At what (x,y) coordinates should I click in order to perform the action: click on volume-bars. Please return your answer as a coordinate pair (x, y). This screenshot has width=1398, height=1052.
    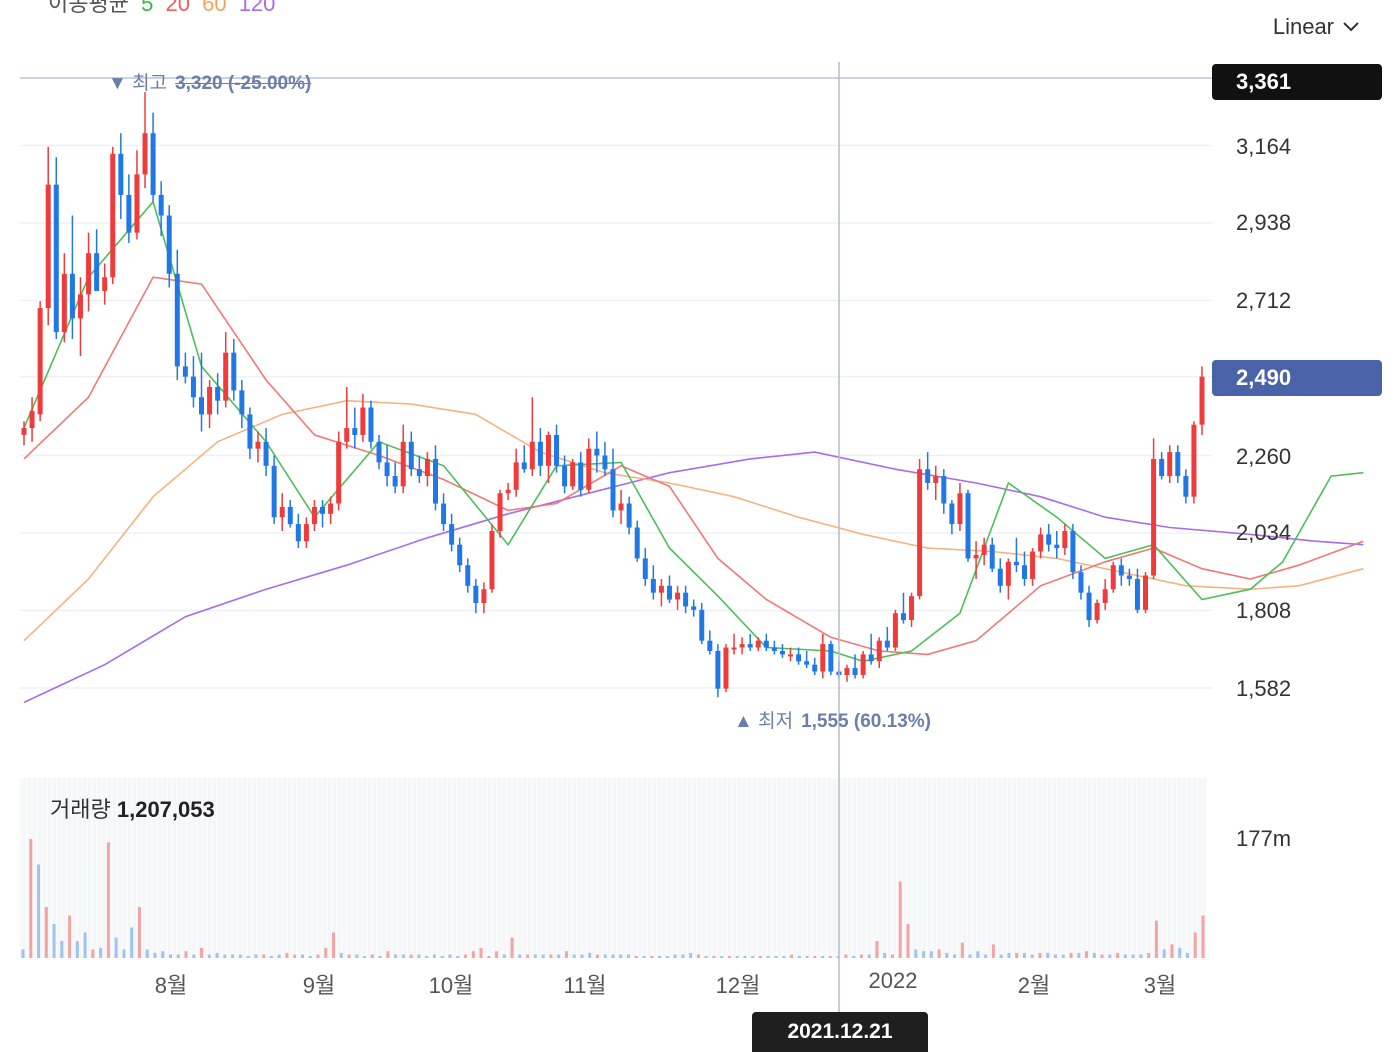
    Looking at the image, I should click on (613, 898).